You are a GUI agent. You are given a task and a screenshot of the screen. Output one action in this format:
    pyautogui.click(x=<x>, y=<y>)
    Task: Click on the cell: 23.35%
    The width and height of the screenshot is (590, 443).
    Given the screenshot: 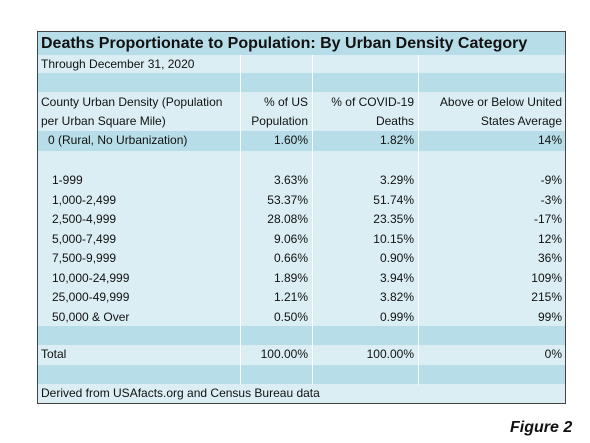 What is the action you would take?
    pyautogui.click(x=393, y=219)
    